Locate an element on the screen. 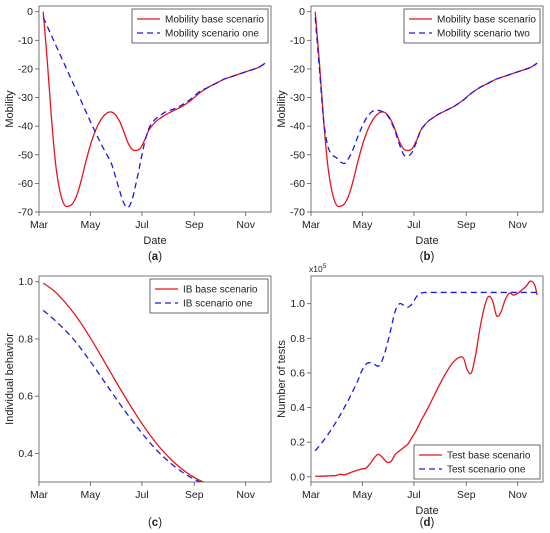 The image size is (550, 533). legend-entry: IB scenario one is located at coordinates (218, 304).